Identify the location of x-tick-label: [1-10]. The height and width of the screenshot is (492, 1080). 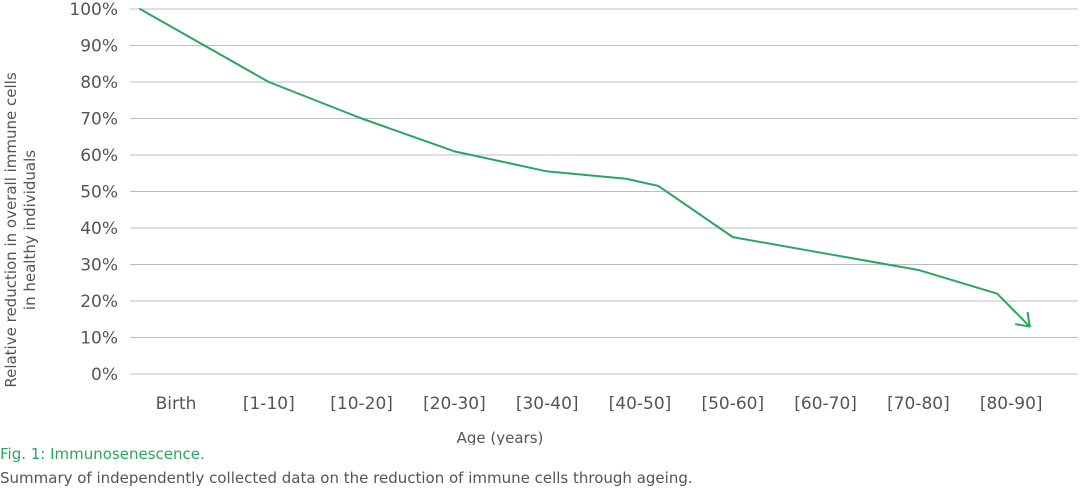
(269, 404).